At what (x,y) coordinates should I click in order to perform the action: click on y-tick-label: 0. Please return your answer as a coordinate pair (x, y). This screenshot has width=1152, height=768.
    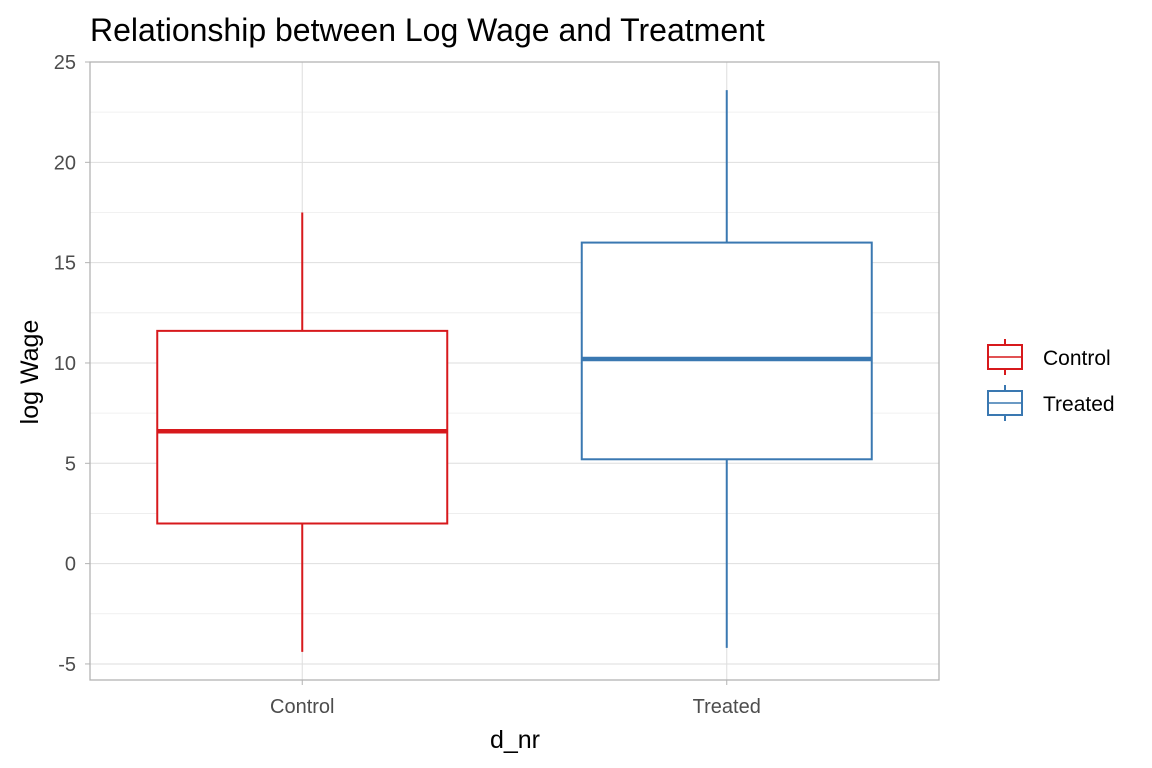
    Looking at the image, I should click on (70, 565).